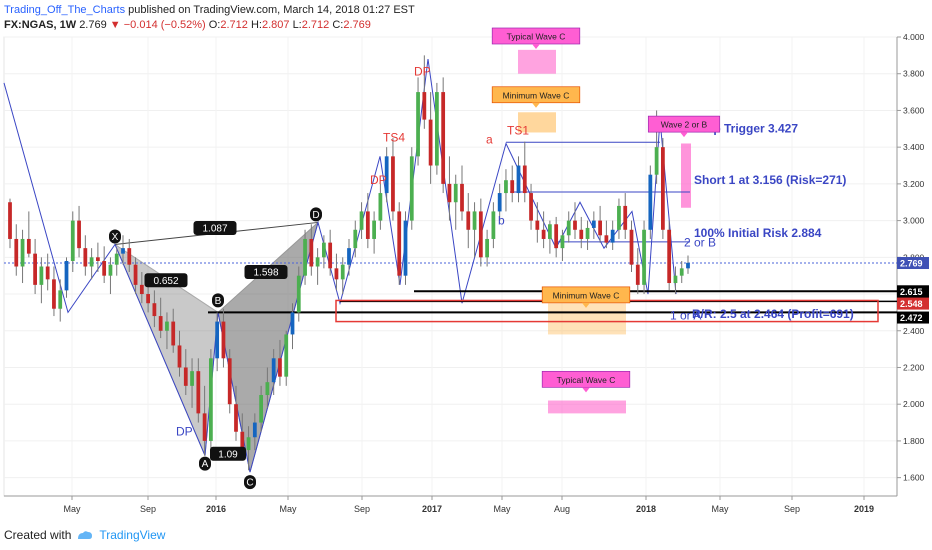  Describe the element at coordinates (432, 509) in the screenshot. I see `x-tick-label: 2017` at that location.